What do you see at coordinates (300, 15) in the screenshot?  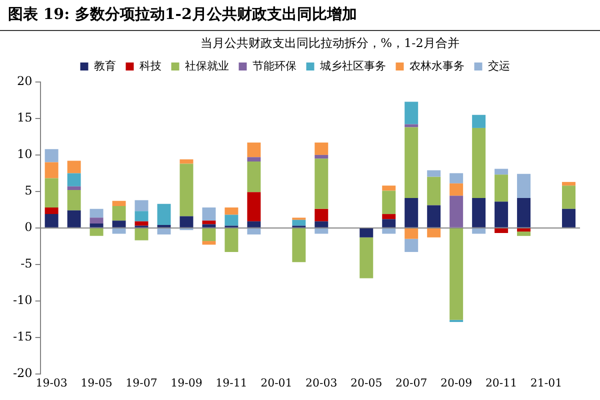 I see `chart-title: 图表 19: 多数分项拉动1-2月公共财政支出同比增加` at bounding box center [300, 15].